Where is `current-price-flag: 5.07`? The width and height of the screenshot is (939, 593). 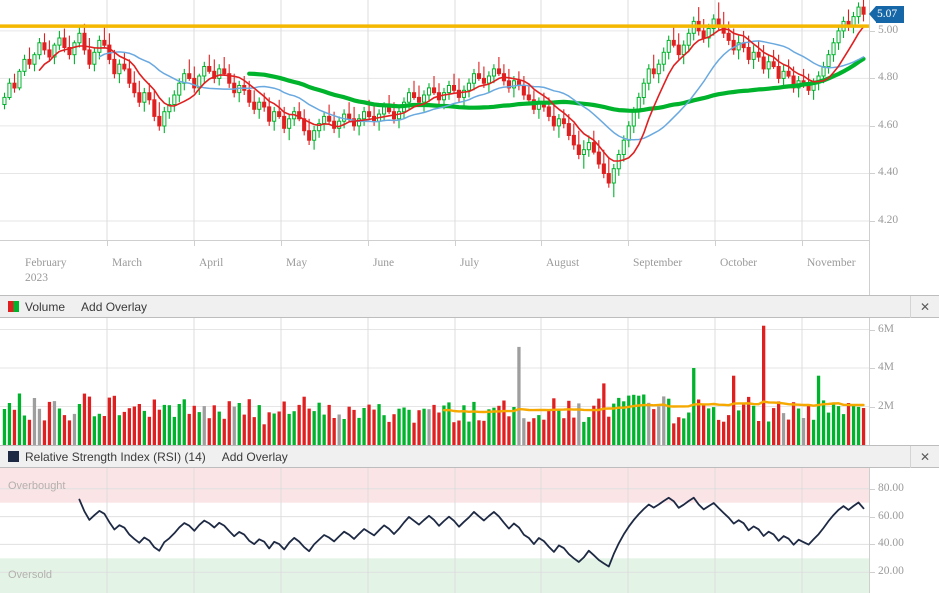
current-price-flag: 5.07 is located at coordinates (887, 14).